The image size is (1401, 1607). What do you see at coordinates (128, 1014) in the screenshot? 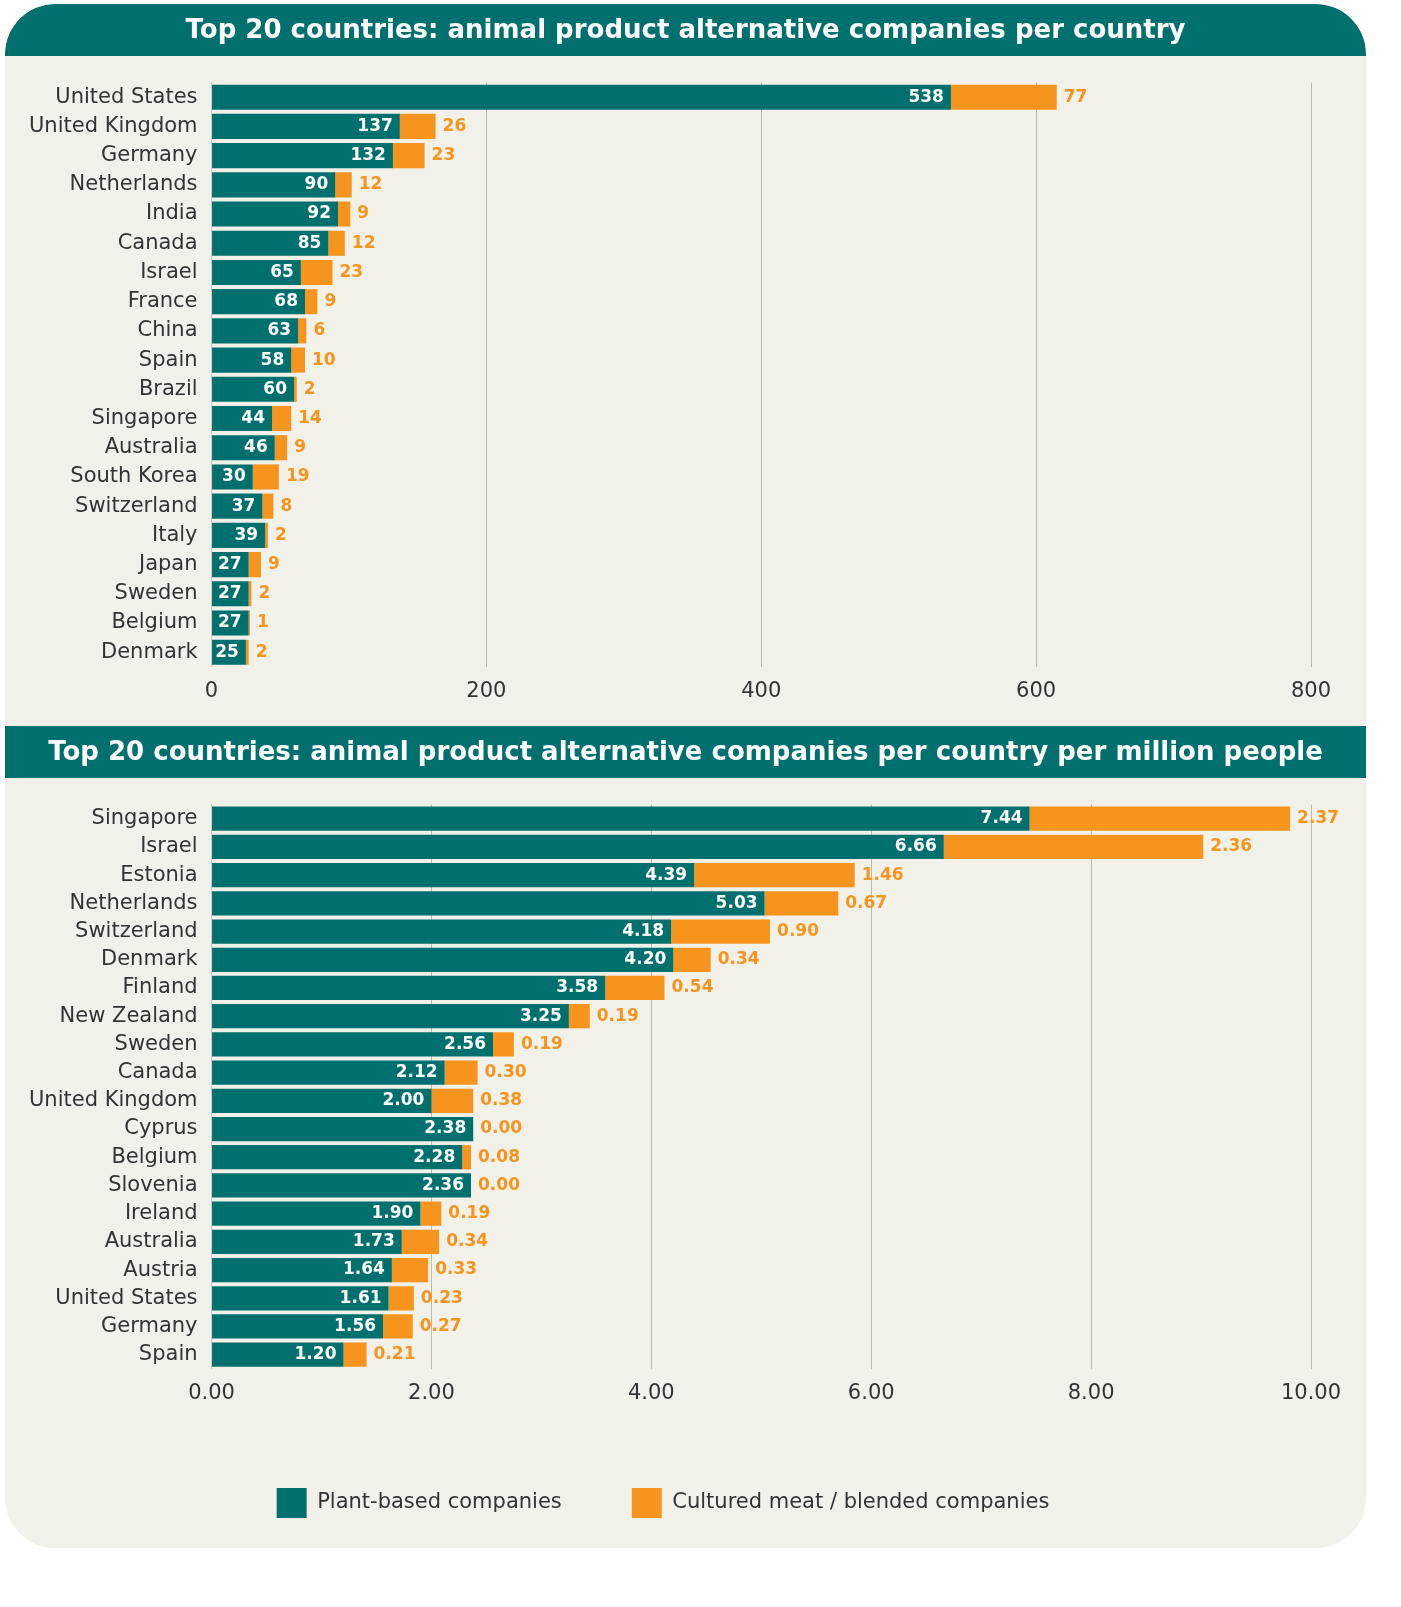
I see `y-tick-label: New Zealand` at bounding box center [128, 1014].